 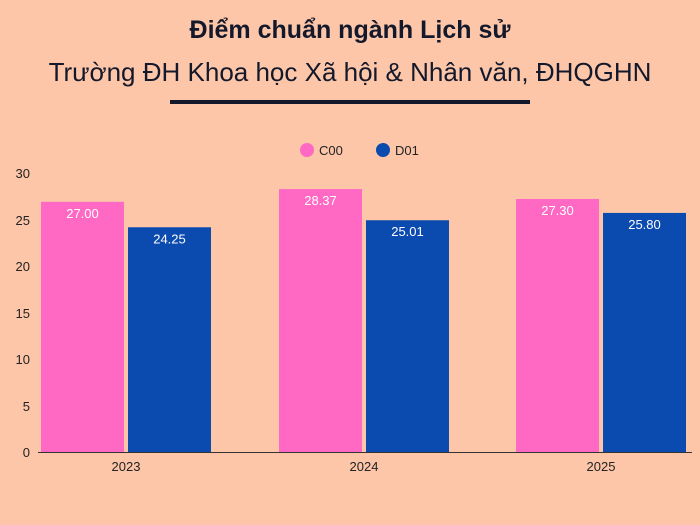 I want to click on legend: C00 D01, so click(x=359, y=150).